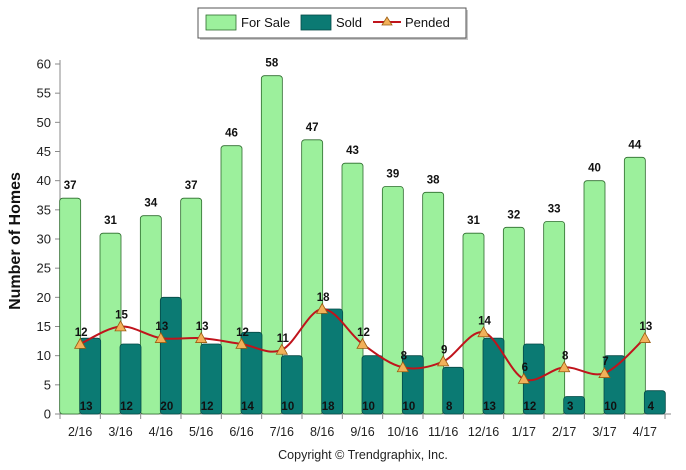 The height and width of the screenshot is (470, 686). What do you see at coordinates (427, 22) in the screenshot?
I see `legend-label-pended: Pended` at bounding box center [427, 22].